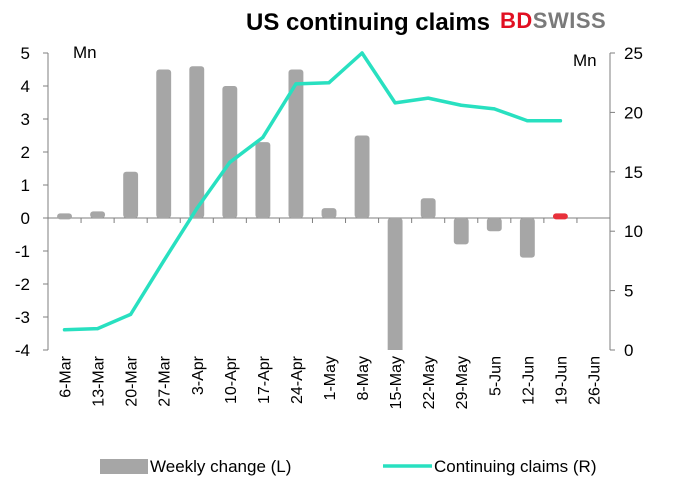 Image resolution: width=700 pixels, height=499 pixels. What do you see at coordinates (429, 382) in the screenshot?
I see `category-label: 22-May` at bounding box center [429, 382].